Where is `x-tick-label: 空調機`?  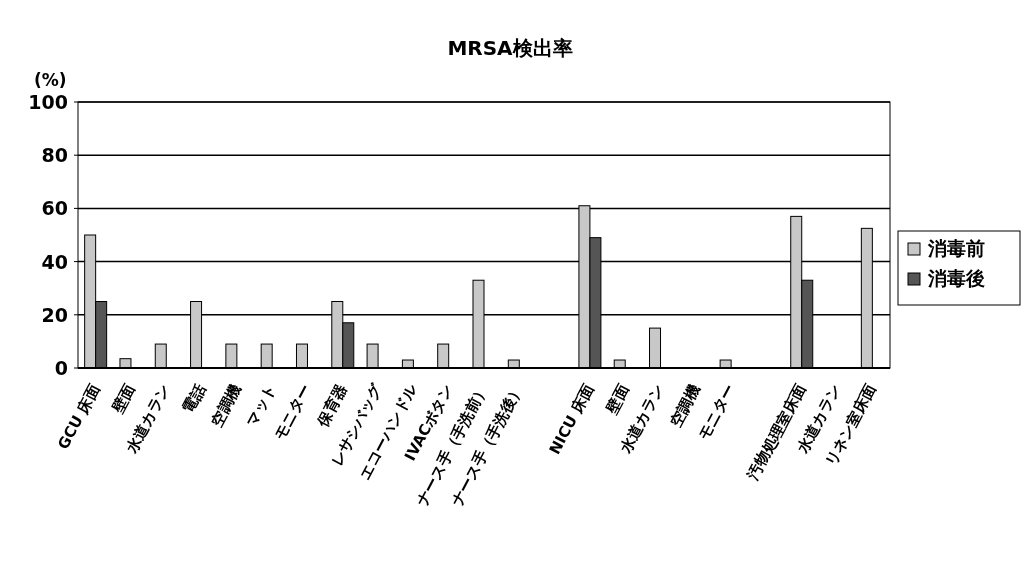
x-tick-label: 空調機 is located at coordinates (226, 405).